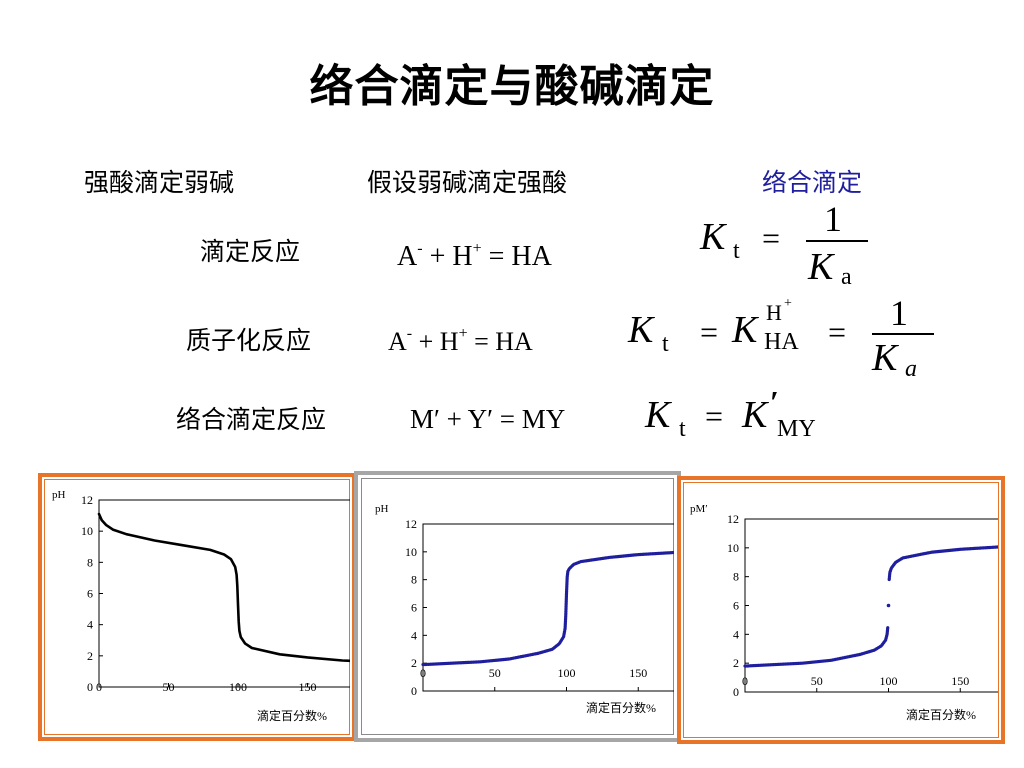 The height and width of the screenshot is (768, 1024). Describe the element at coordinates (467, 182) in the screenshot. I see `header-weak-base-strong-acid: 假设弱碱滴定强酸` at that location.